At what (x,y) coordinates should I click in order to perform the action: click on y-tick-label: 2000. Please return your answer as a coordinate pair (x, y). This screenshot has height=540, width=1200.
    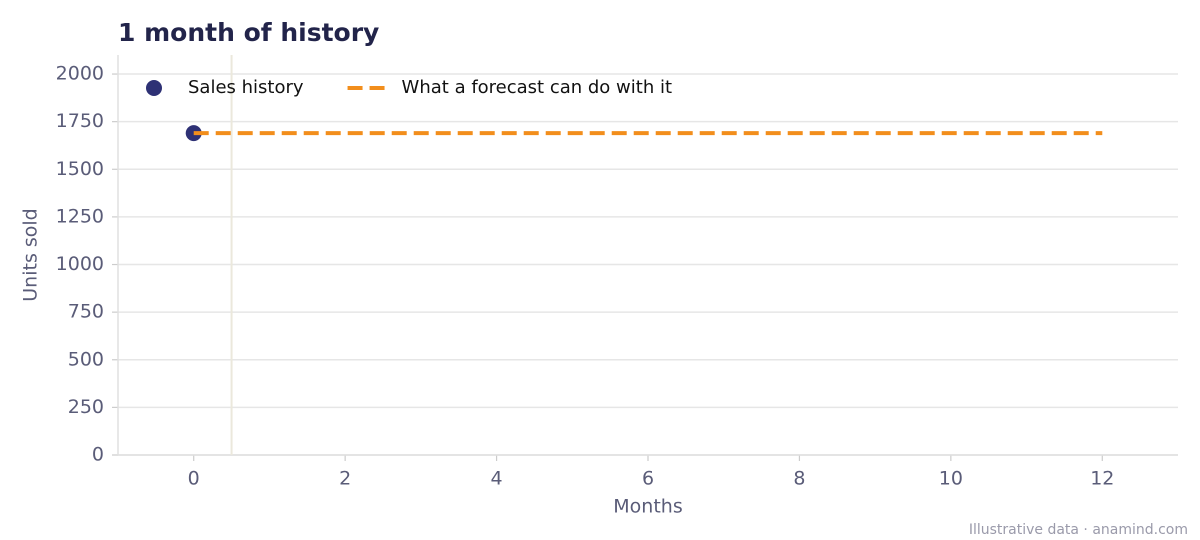
    Looking at the image, I should click on (80, 74).